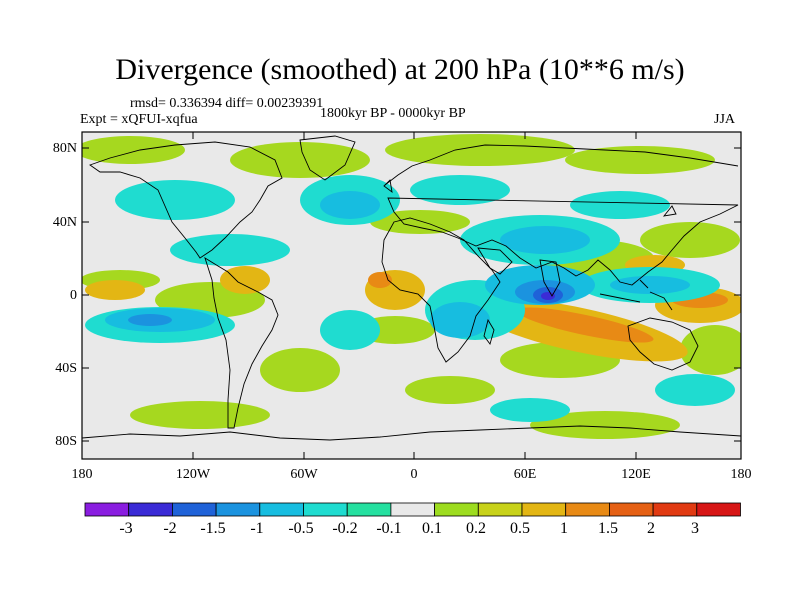  I want to click on colorbar-label: 0.2, so click(476, 528).